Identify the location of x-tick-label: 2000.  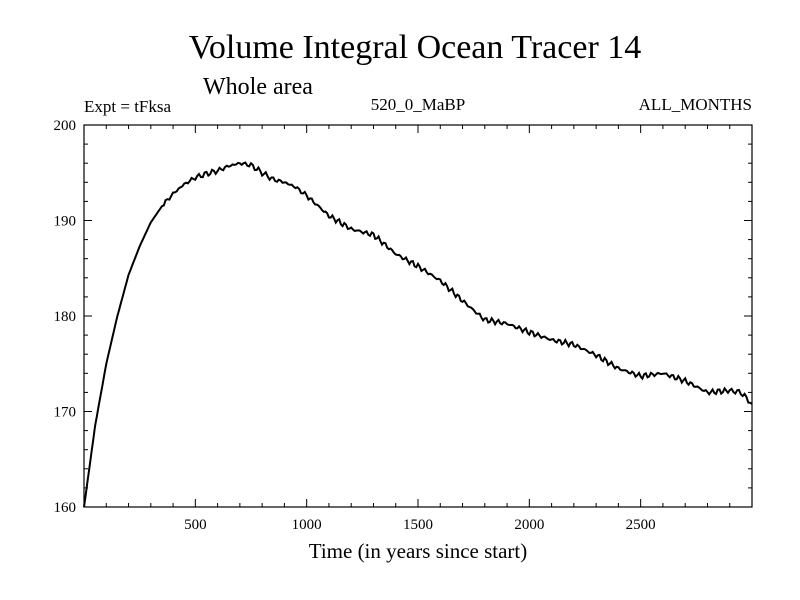
(529, 525).